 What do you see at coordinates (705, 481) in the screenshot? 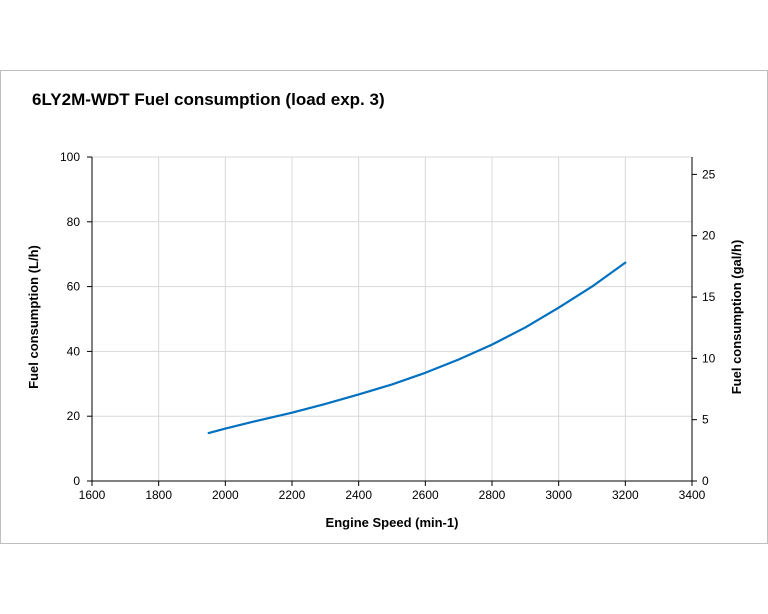
I see `y2-tick-label: 0` at bounding box center [705, 481].